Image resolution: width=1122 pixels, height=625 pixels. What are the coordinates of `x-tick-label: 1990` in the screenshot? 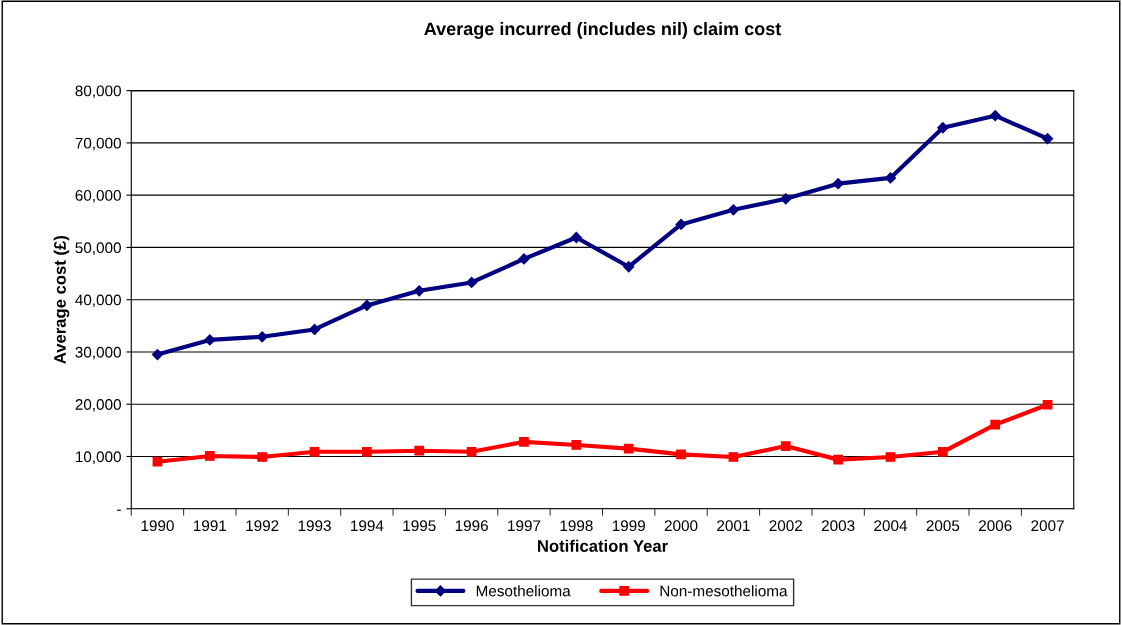 It's located at (157, 526).